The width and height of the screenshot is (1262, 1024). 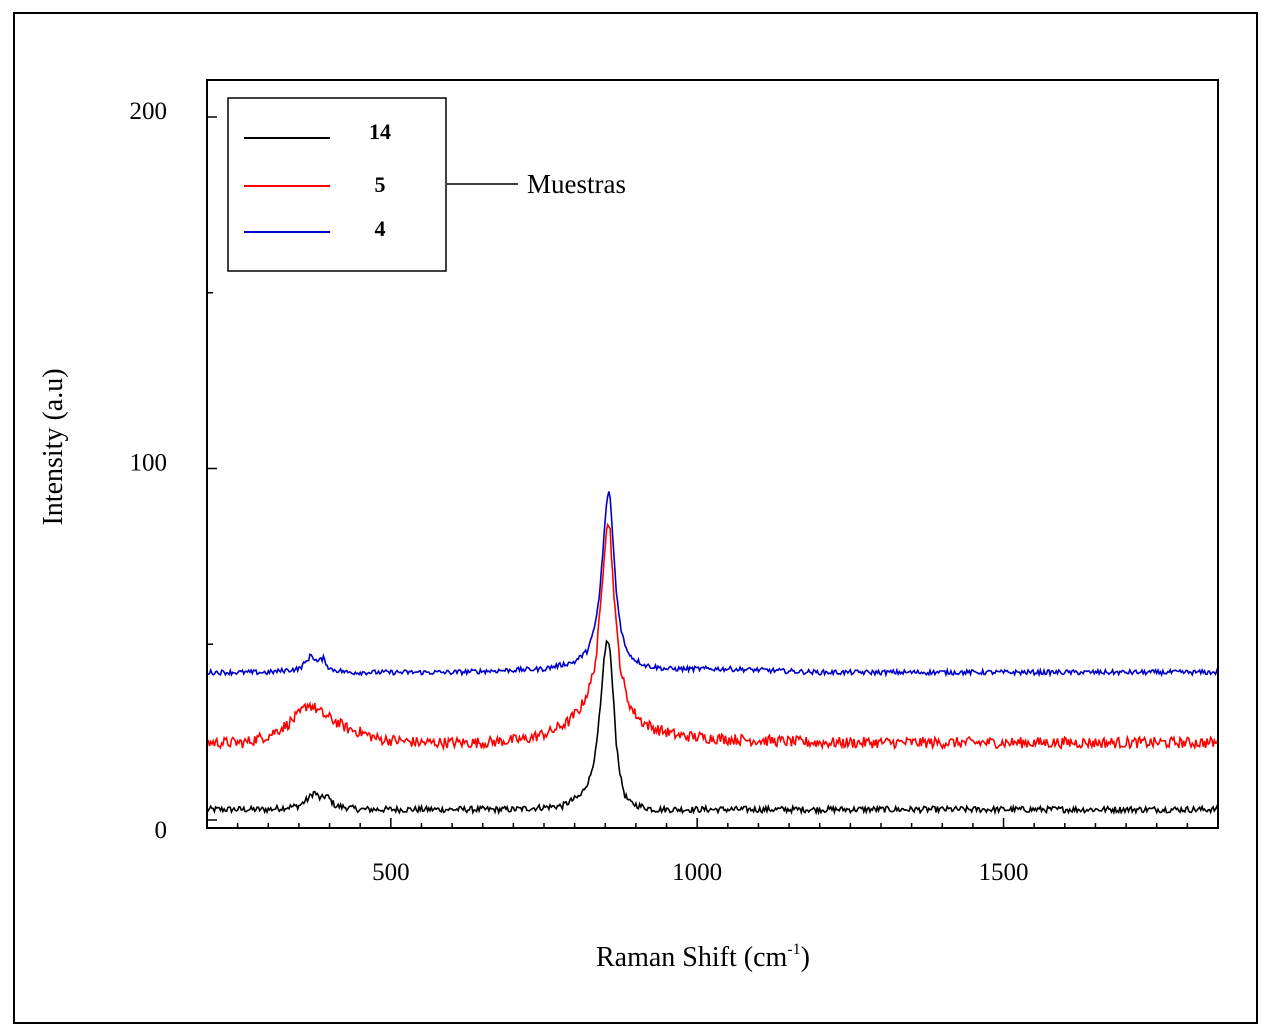 What do you see at coordinates (697, 872) in the screenshot?
I see `x-tick-label: 1000` at bounding box center [697, 872].